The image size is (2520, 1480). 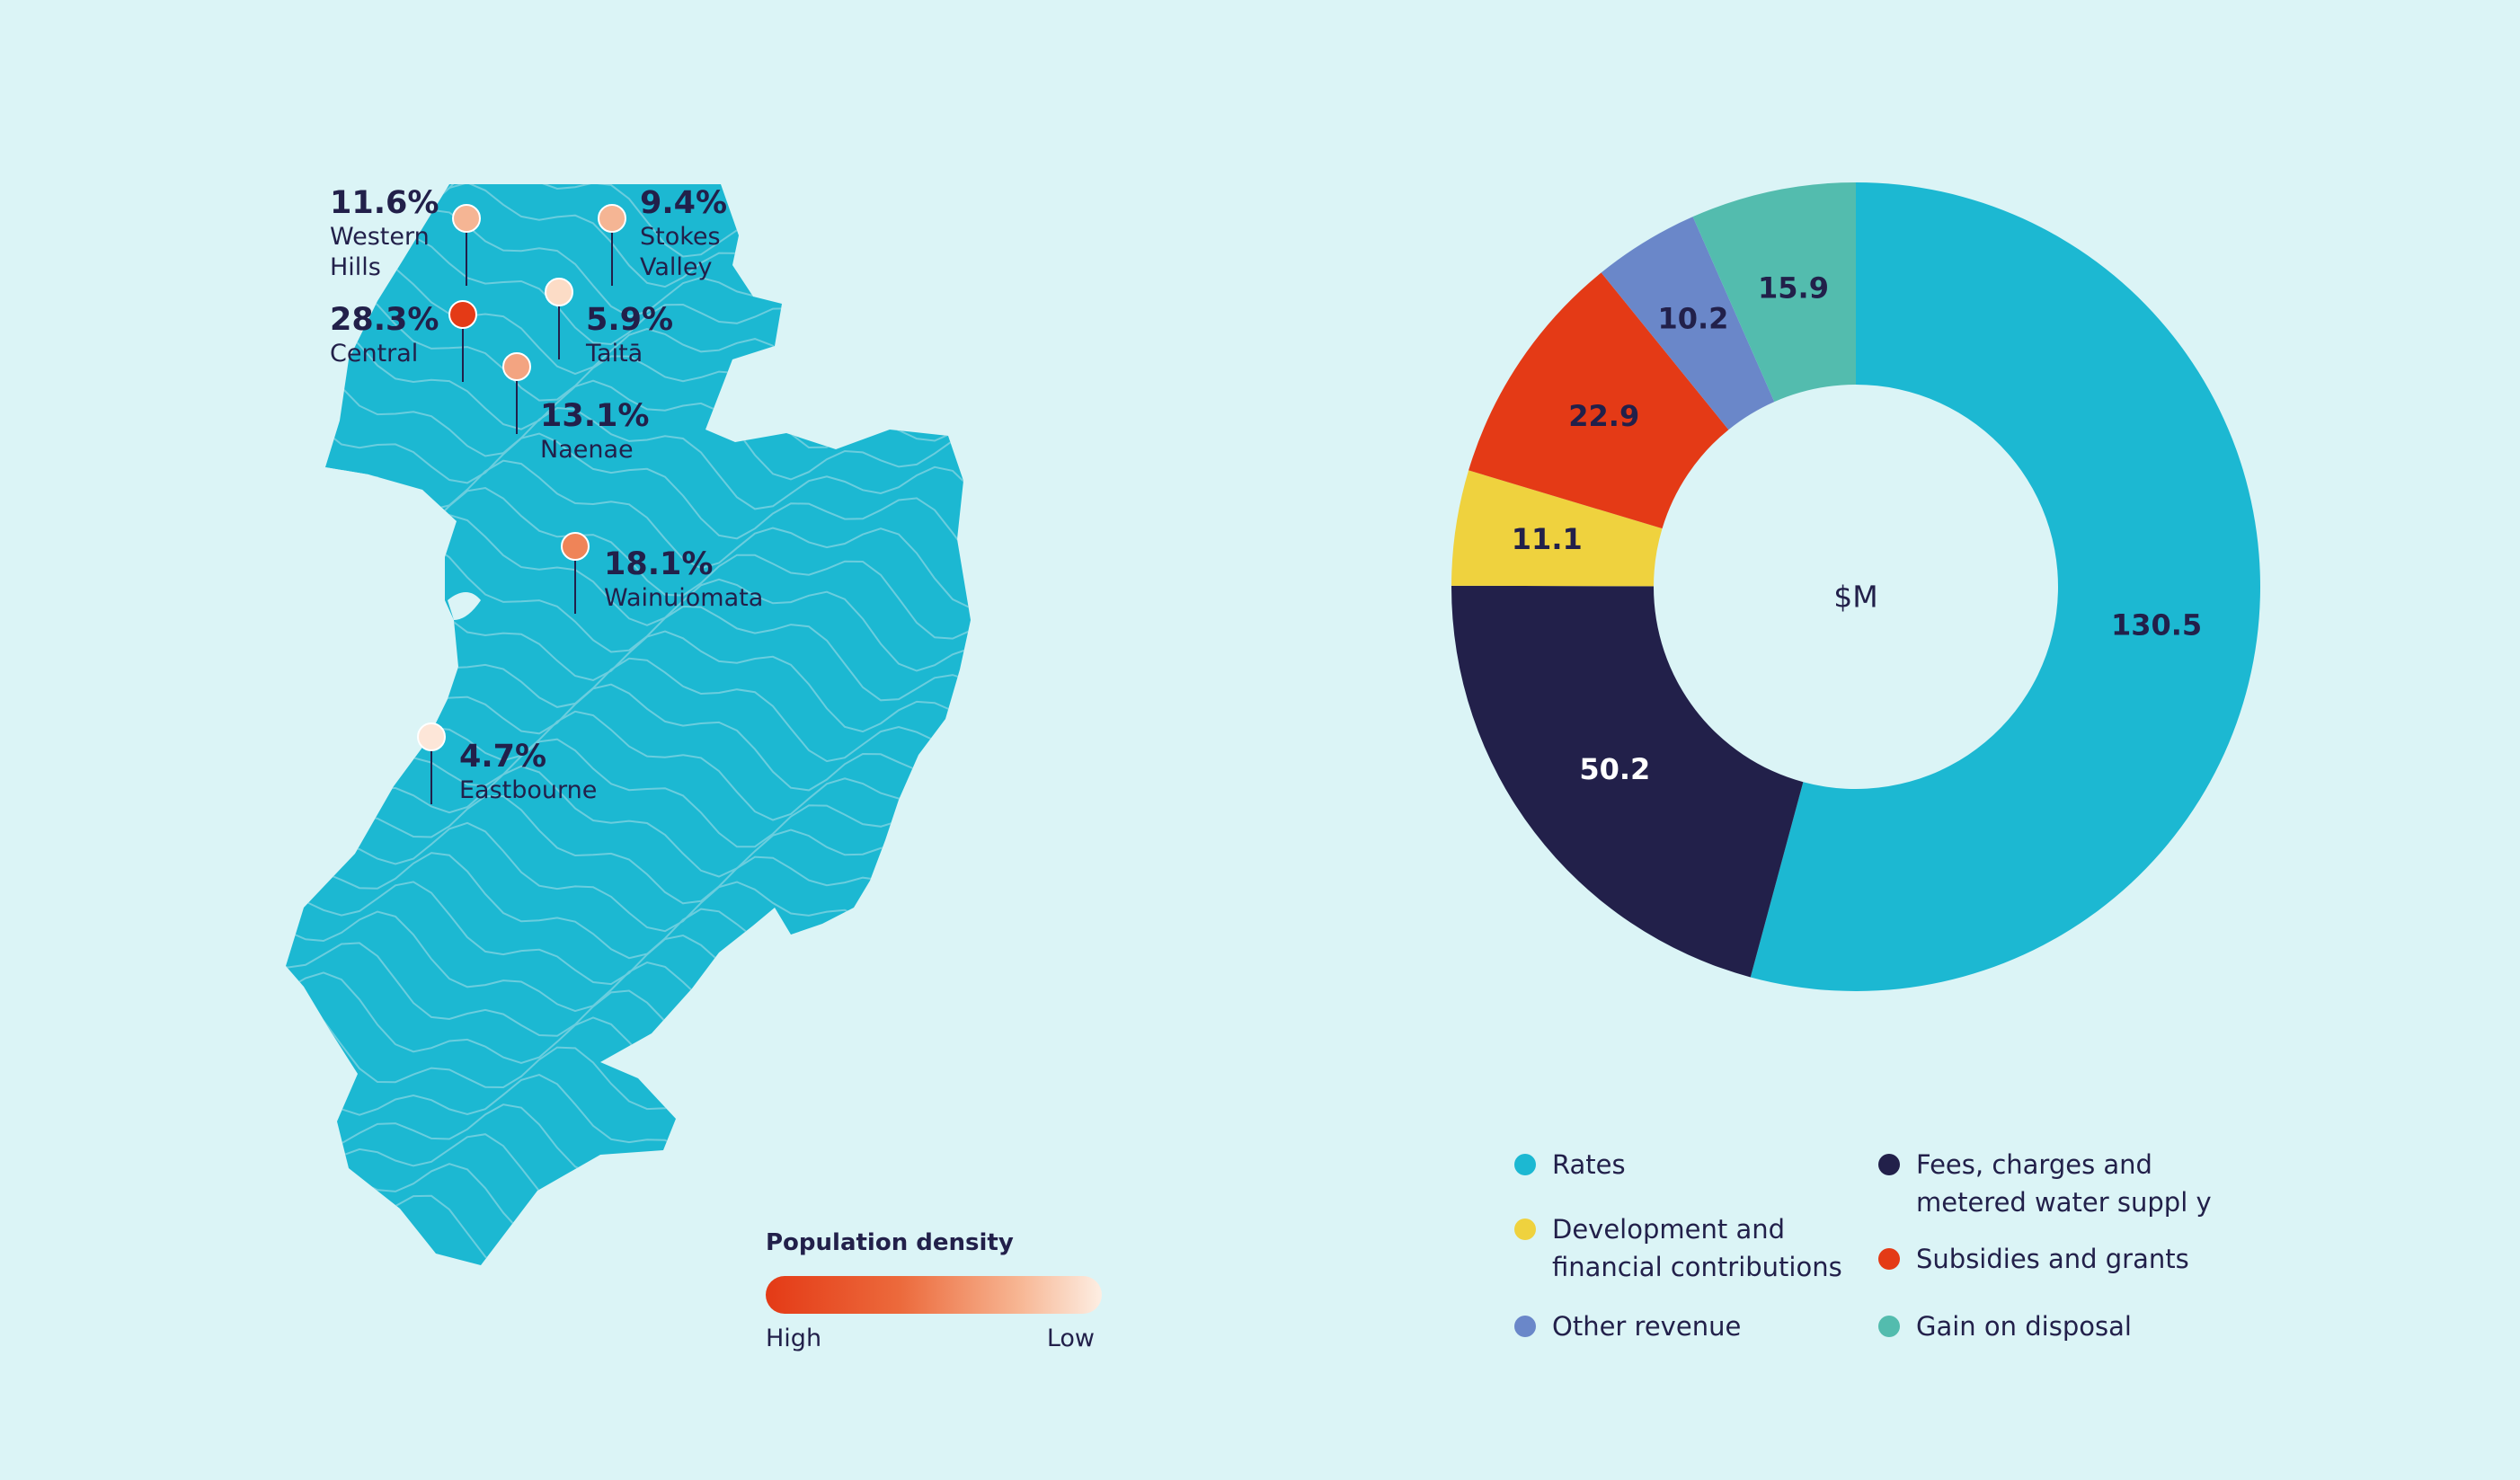 I want to click on legend-item-subsidies: Subsidies and grants, so click(x=2034, y=1259).